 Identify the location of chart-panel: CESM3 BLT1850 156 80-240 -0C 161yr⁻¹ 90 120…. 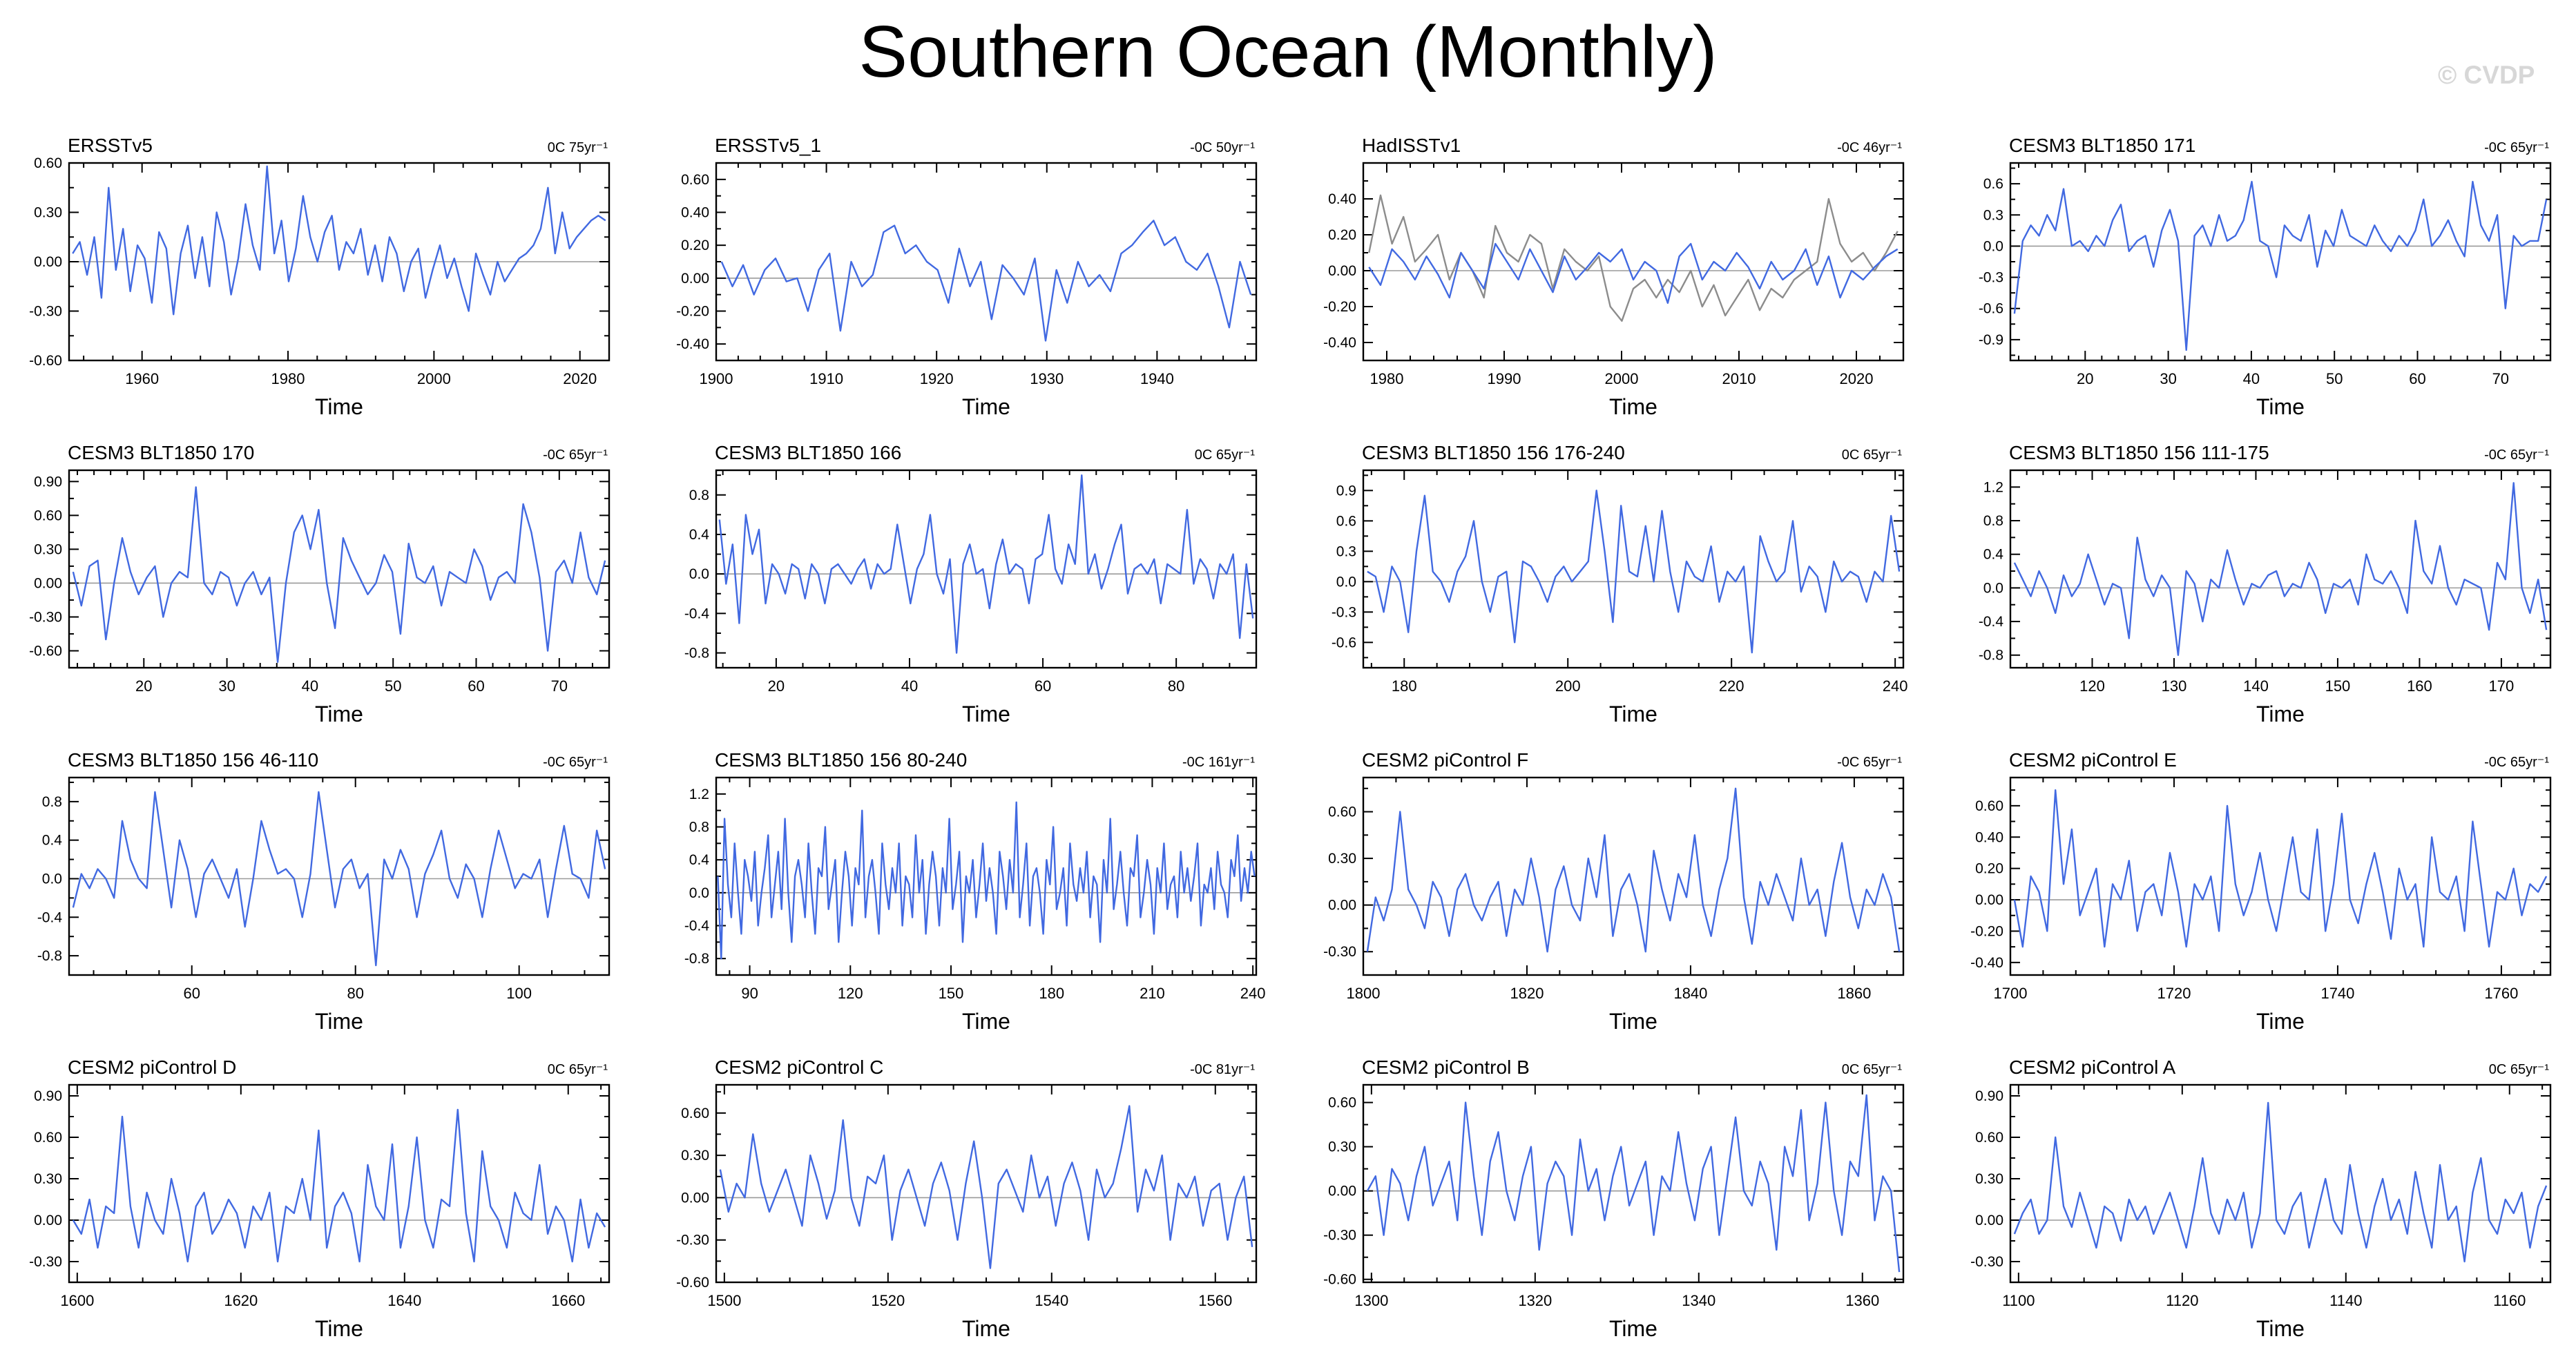
(975, 892).